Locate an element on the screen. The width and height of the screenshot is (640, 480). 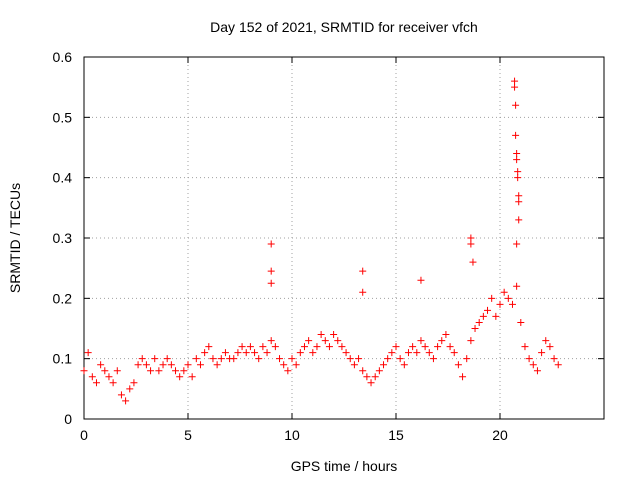
y-tick-label: 0 is located at coordinates (68, 419).